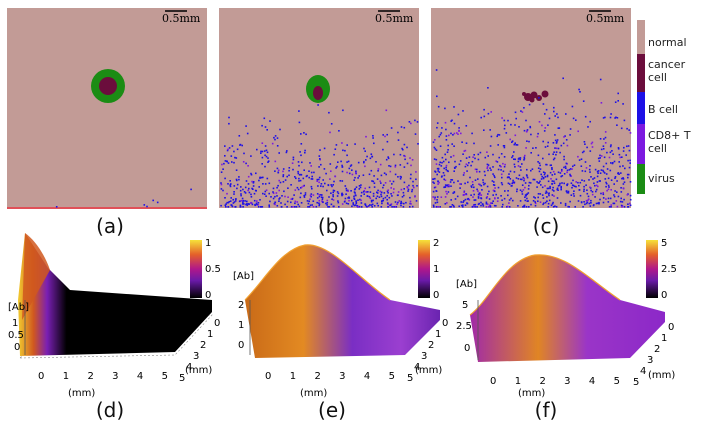 The image size is (708, 422). What do you see at coordinates (115, 376) in the screenshot?
I see `x-tick: 3` at bounding box center [115, 376].